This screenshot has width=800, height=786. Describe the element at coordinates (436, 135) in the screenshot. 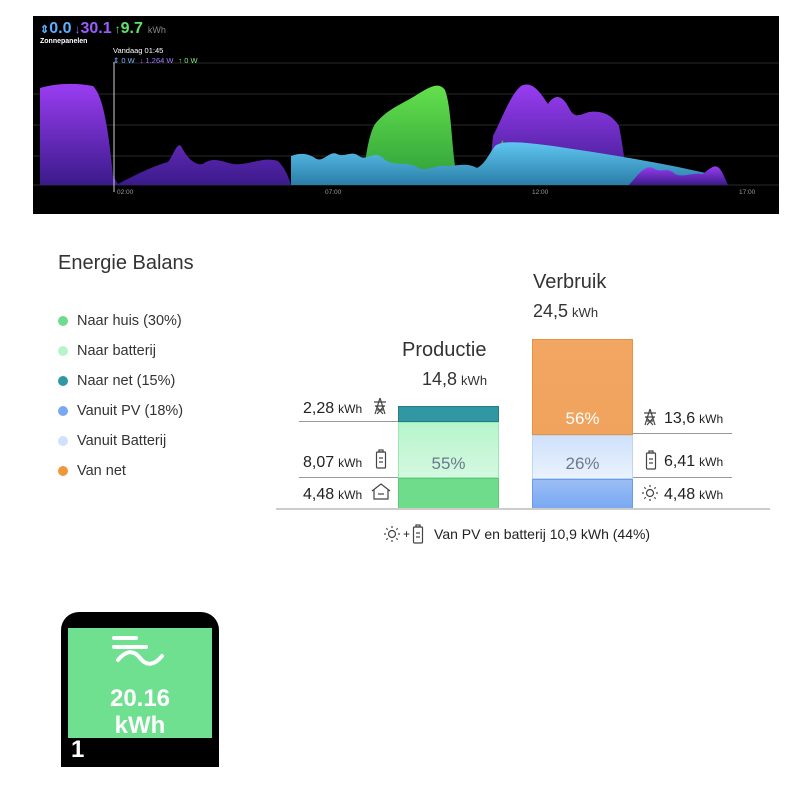

I see `solar-export-area` at that location.